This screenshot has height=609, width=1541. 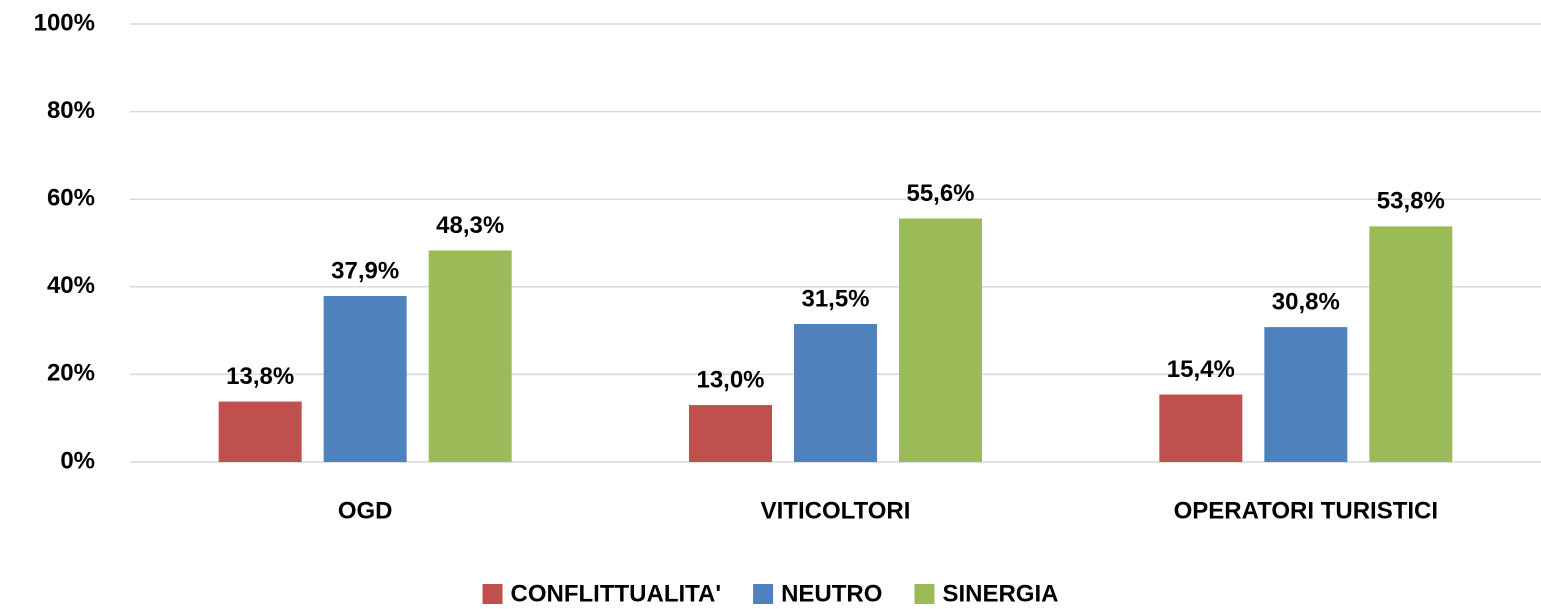 What do you see at coordinates (71, 373) in the screenshot?
I see `y-tick-label: 20%` at bounding box center [71, 373].